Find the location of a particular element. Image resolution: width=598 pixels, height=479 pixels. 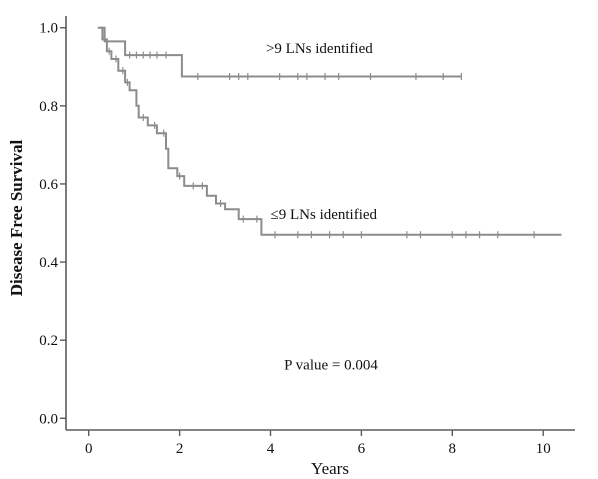

x-tick-label: 6 is located at coordinates (362, 449).